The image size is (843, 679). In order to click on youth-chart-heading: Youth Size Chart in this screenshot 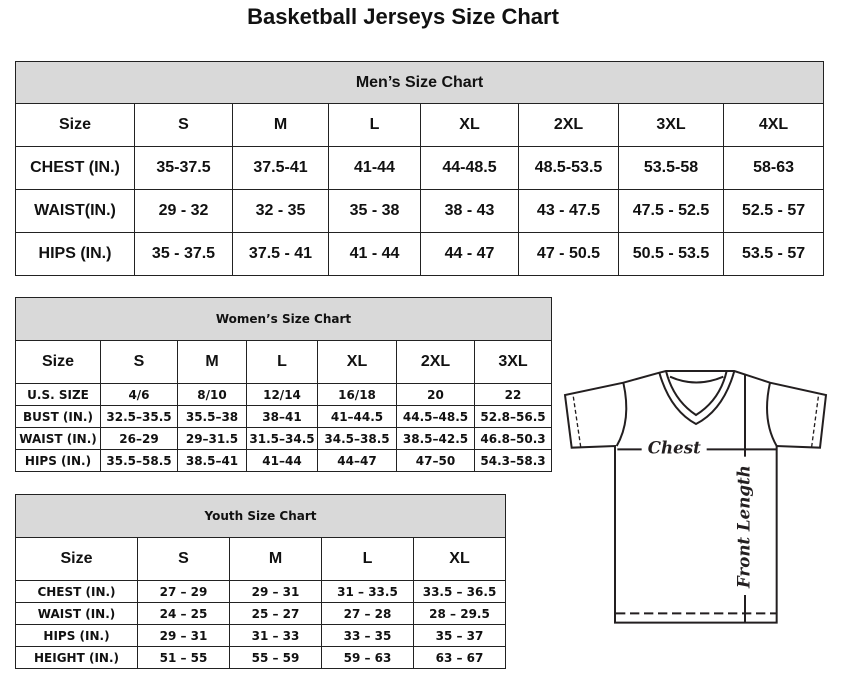, I will do `click(260, 516)`.